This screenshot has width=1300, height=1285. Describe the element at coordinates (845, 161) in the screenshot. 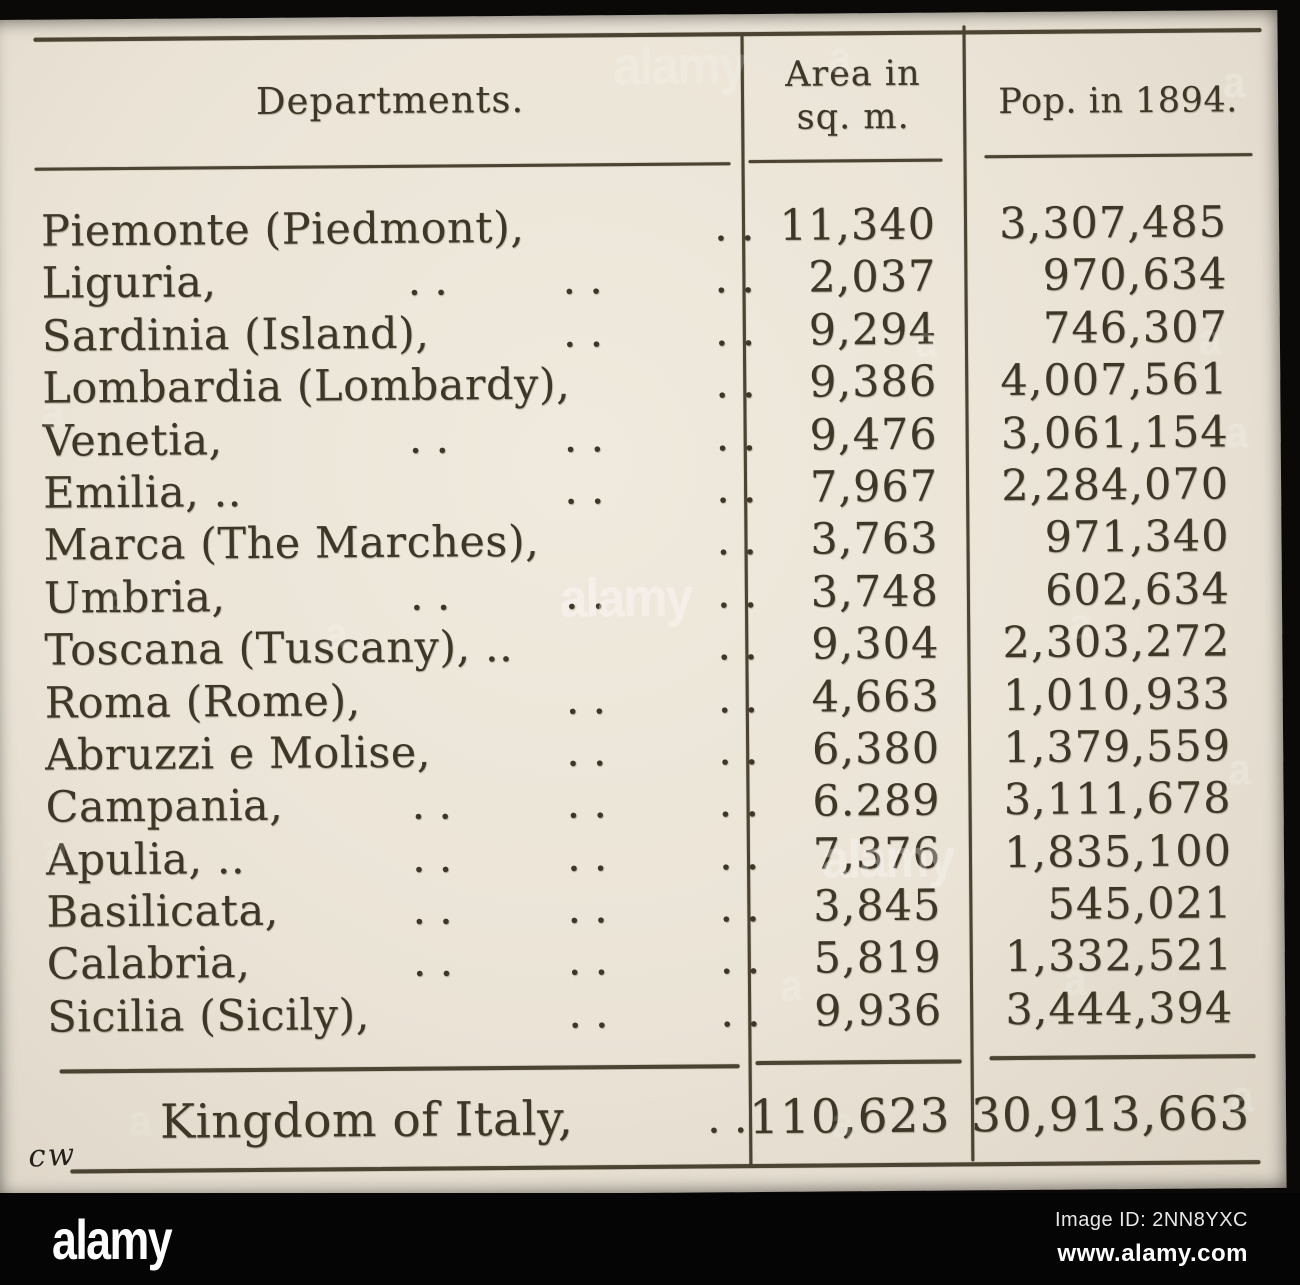

I see `header-underline-mid` at that location.